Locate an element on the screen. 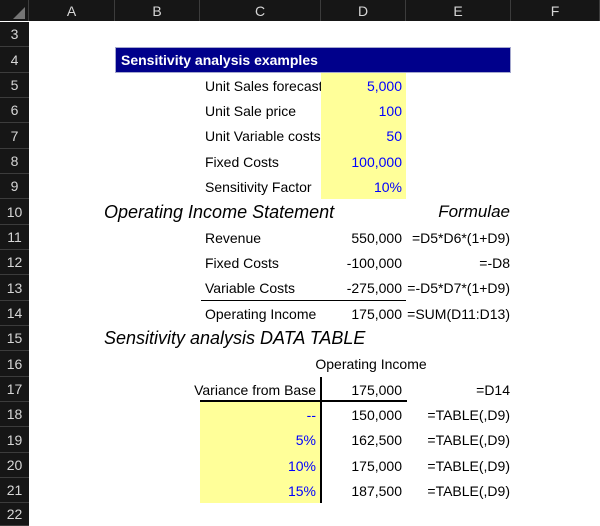 The width and height of the screenshot is (600, 526). data-table-top-border-line is located at coordinates (303, 401).